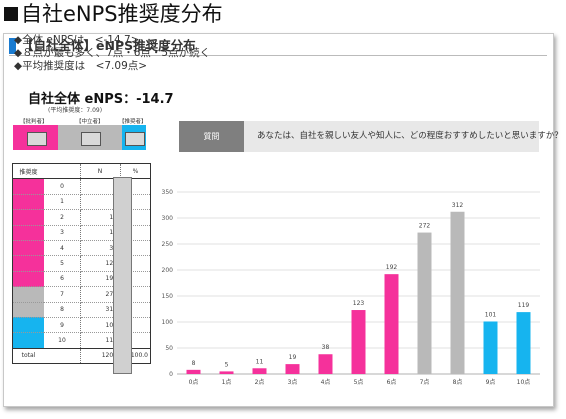 The height and width of the screenshot is (419, 566). What do you see at coordinates (194, 363) in the screenshot?
I see `data-label: 8` at bounding box center [194, 363].